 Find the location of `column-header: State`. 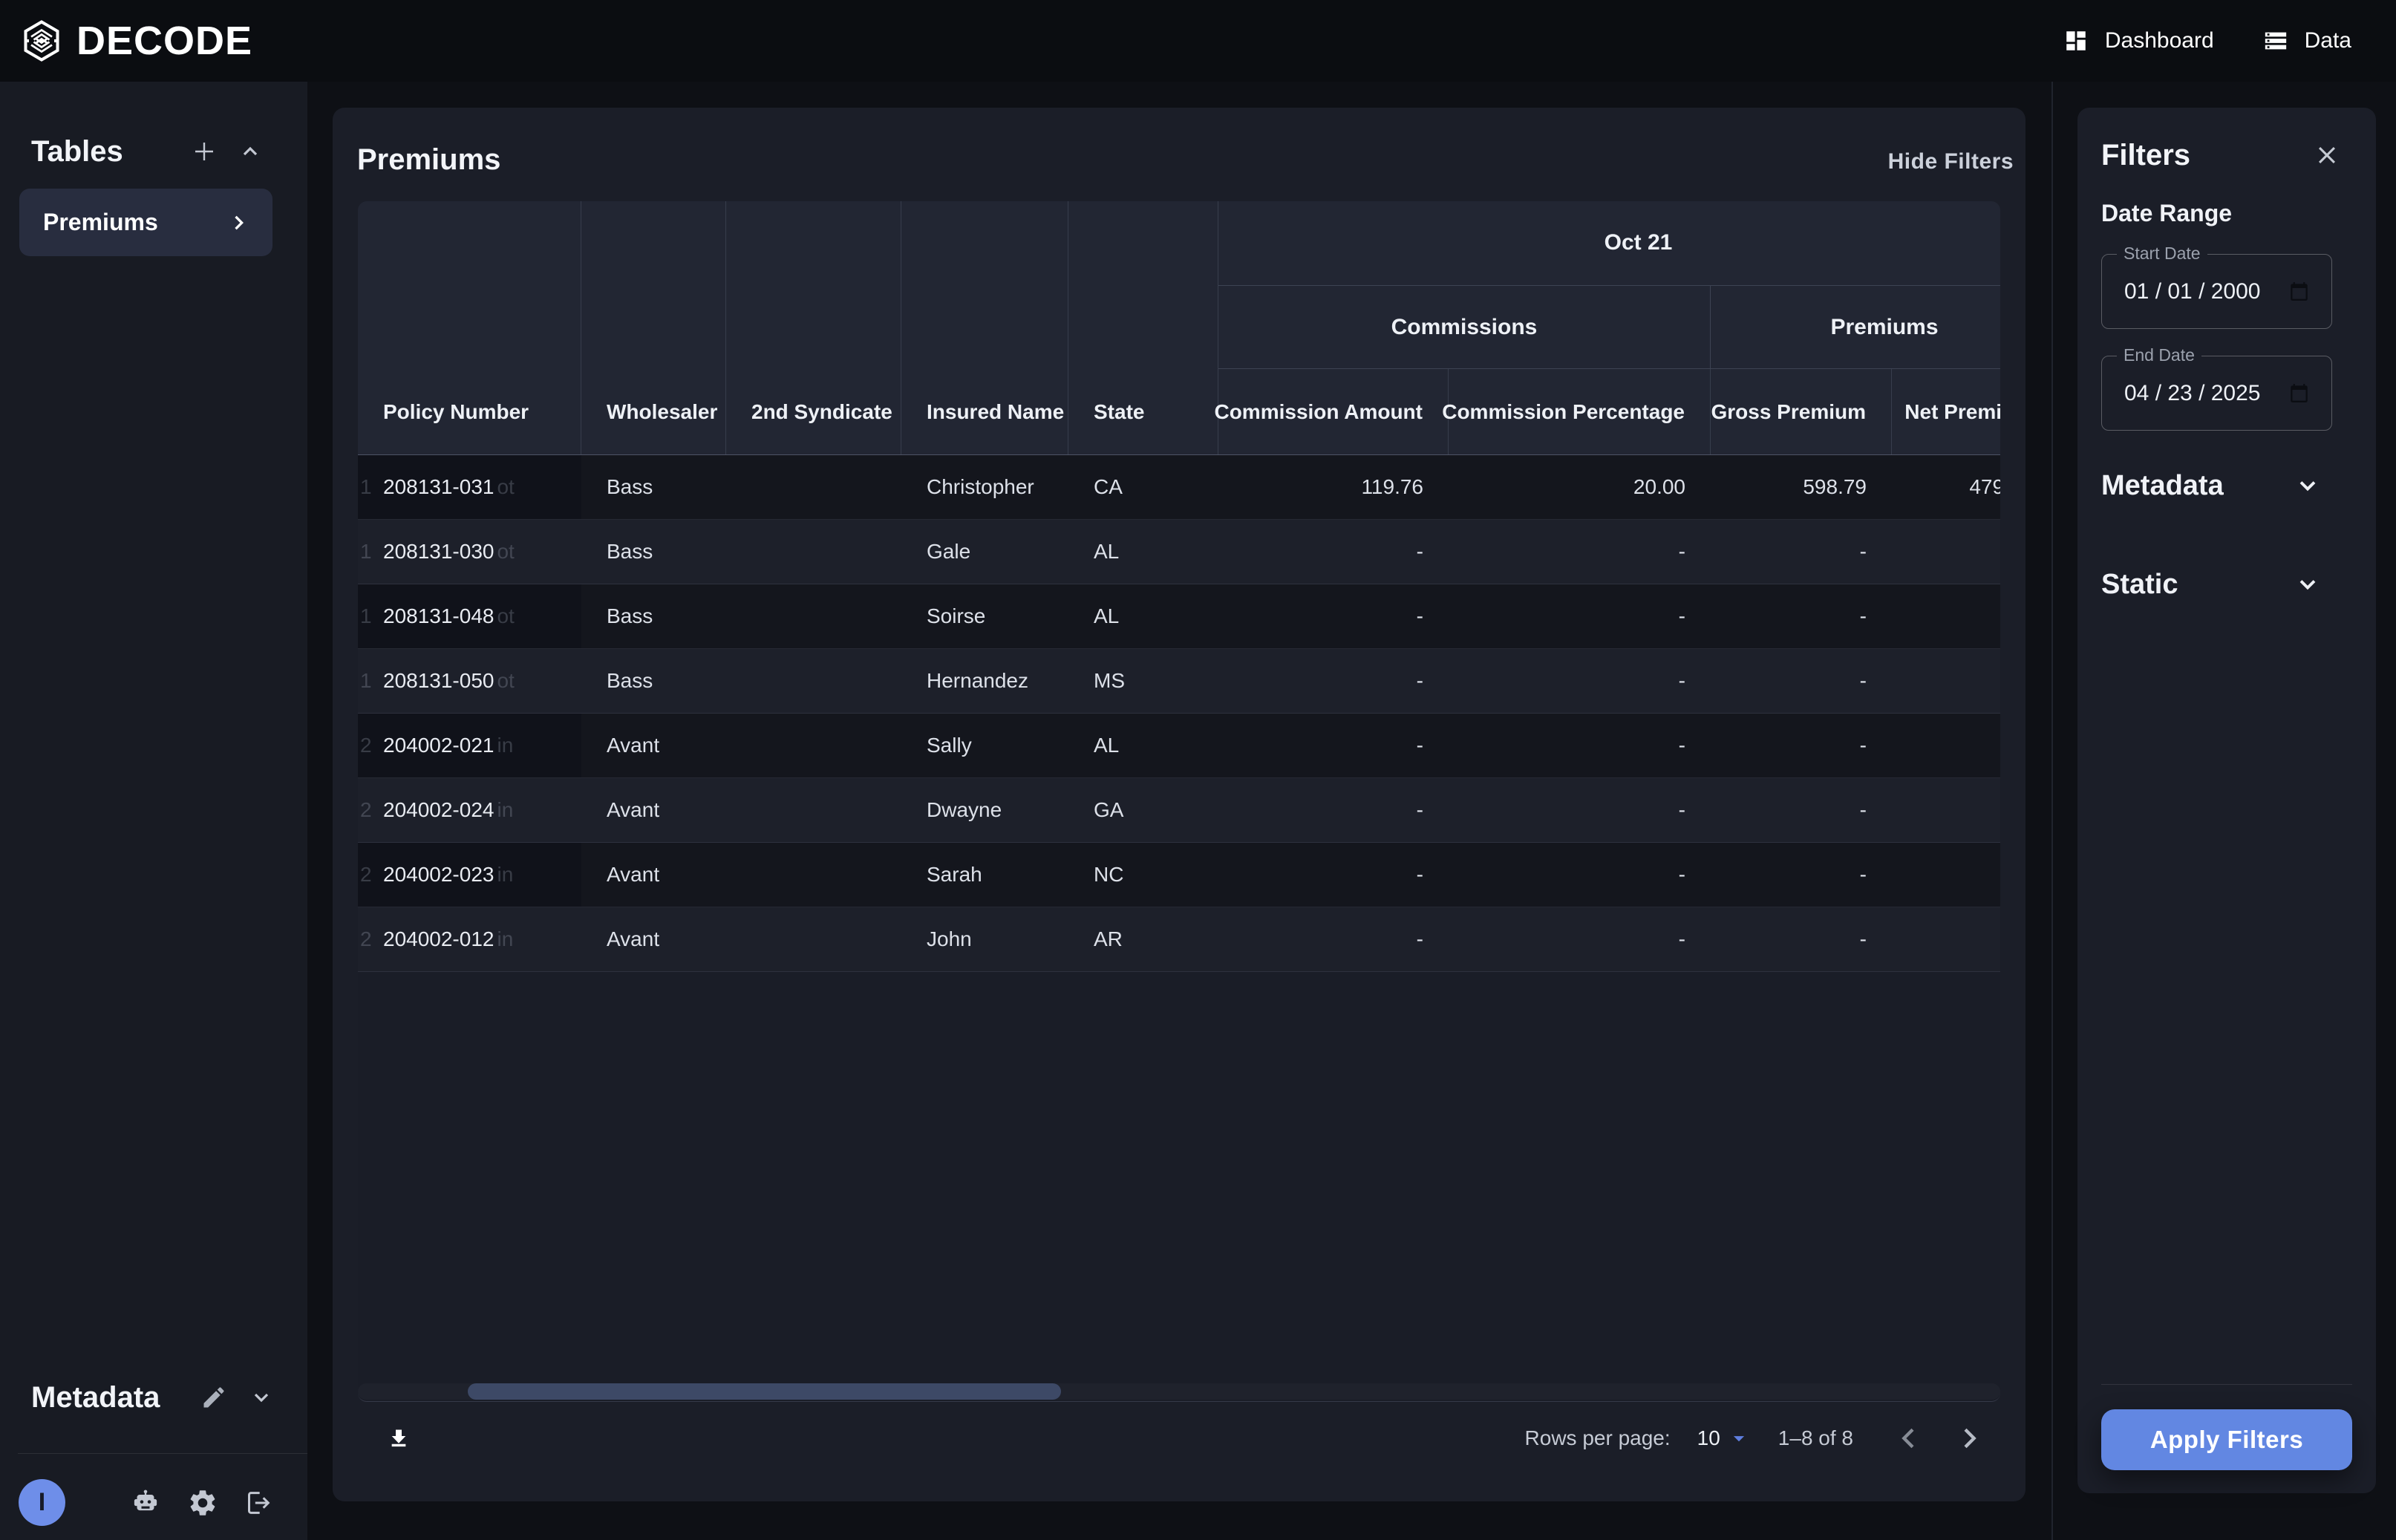

column-header: State is located at coordinates (1143, 327).